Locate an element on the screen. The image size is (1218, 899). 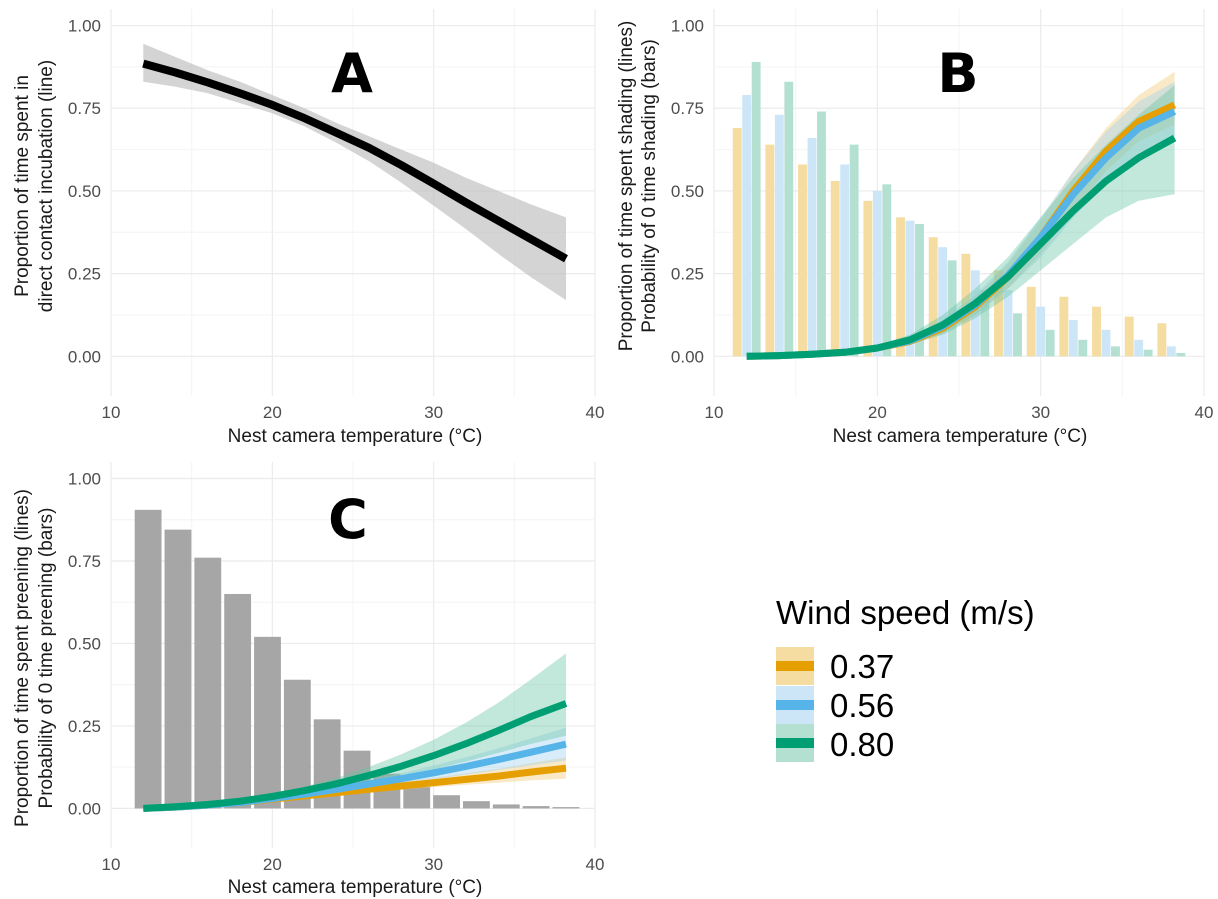
panel-b-x-tick-label-3: 40 is located at coordinates (1204, 412).